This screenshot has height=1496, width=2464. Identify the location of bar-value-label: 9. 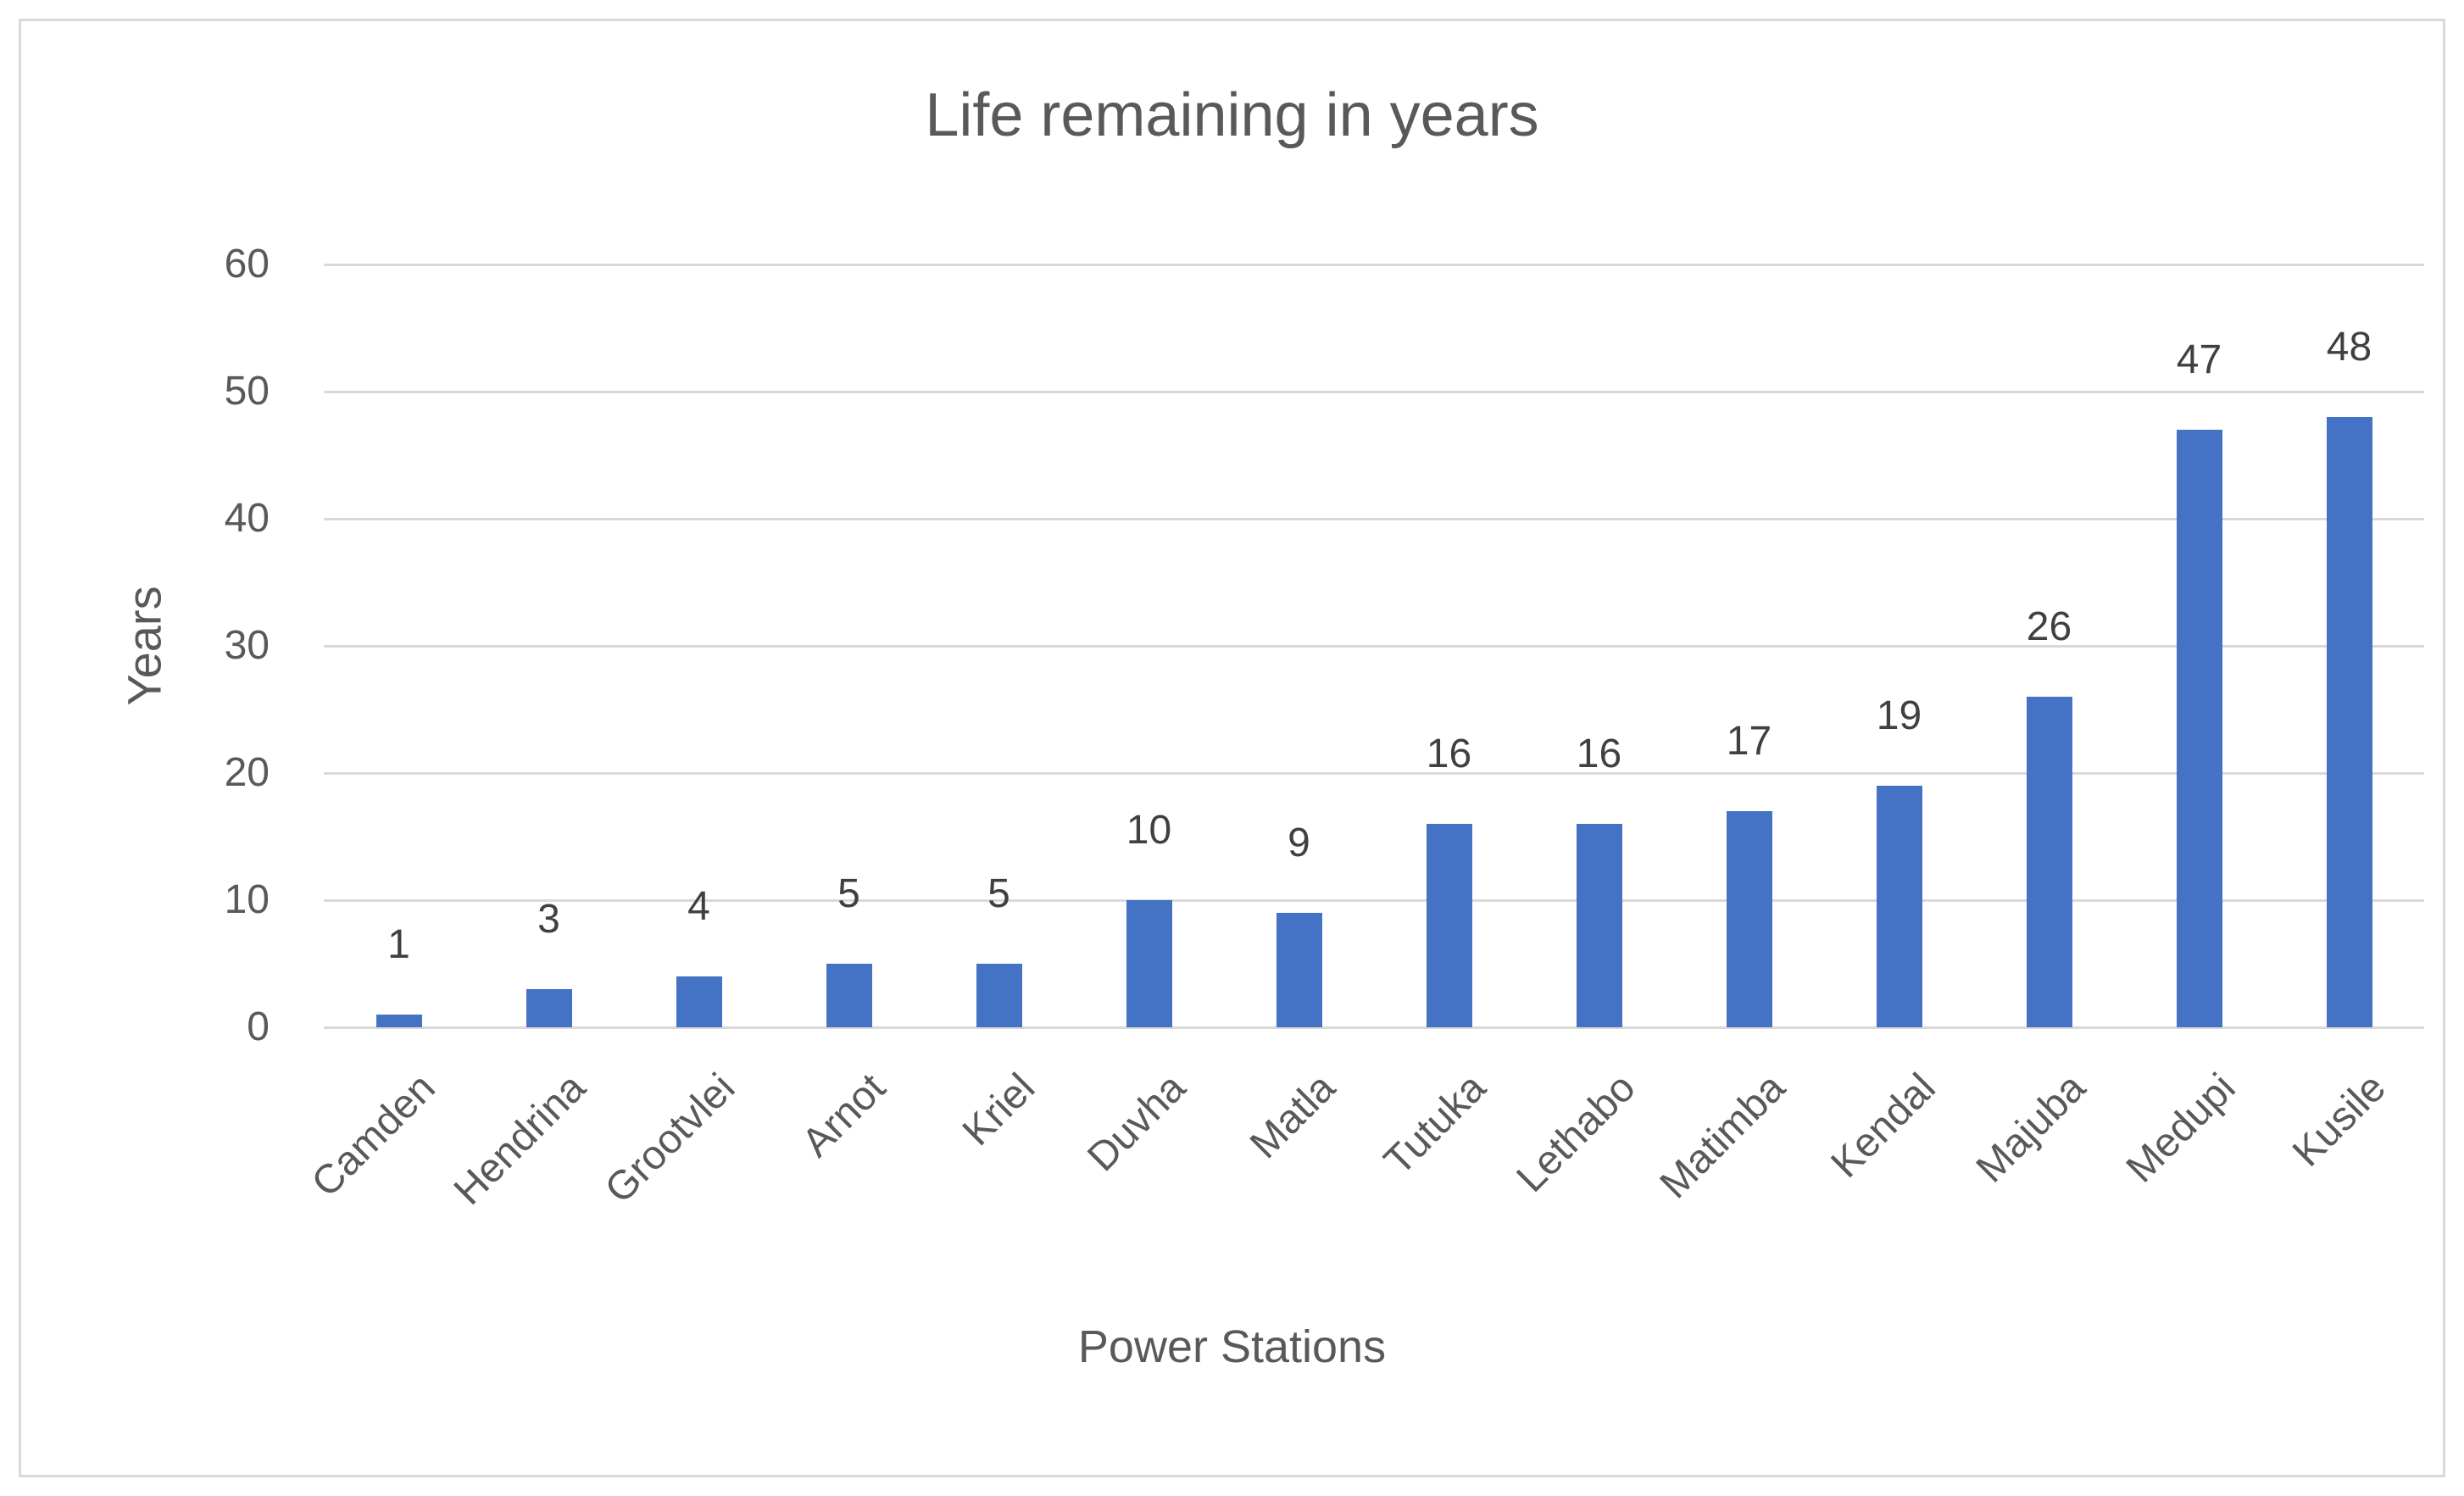
(1299, 843).